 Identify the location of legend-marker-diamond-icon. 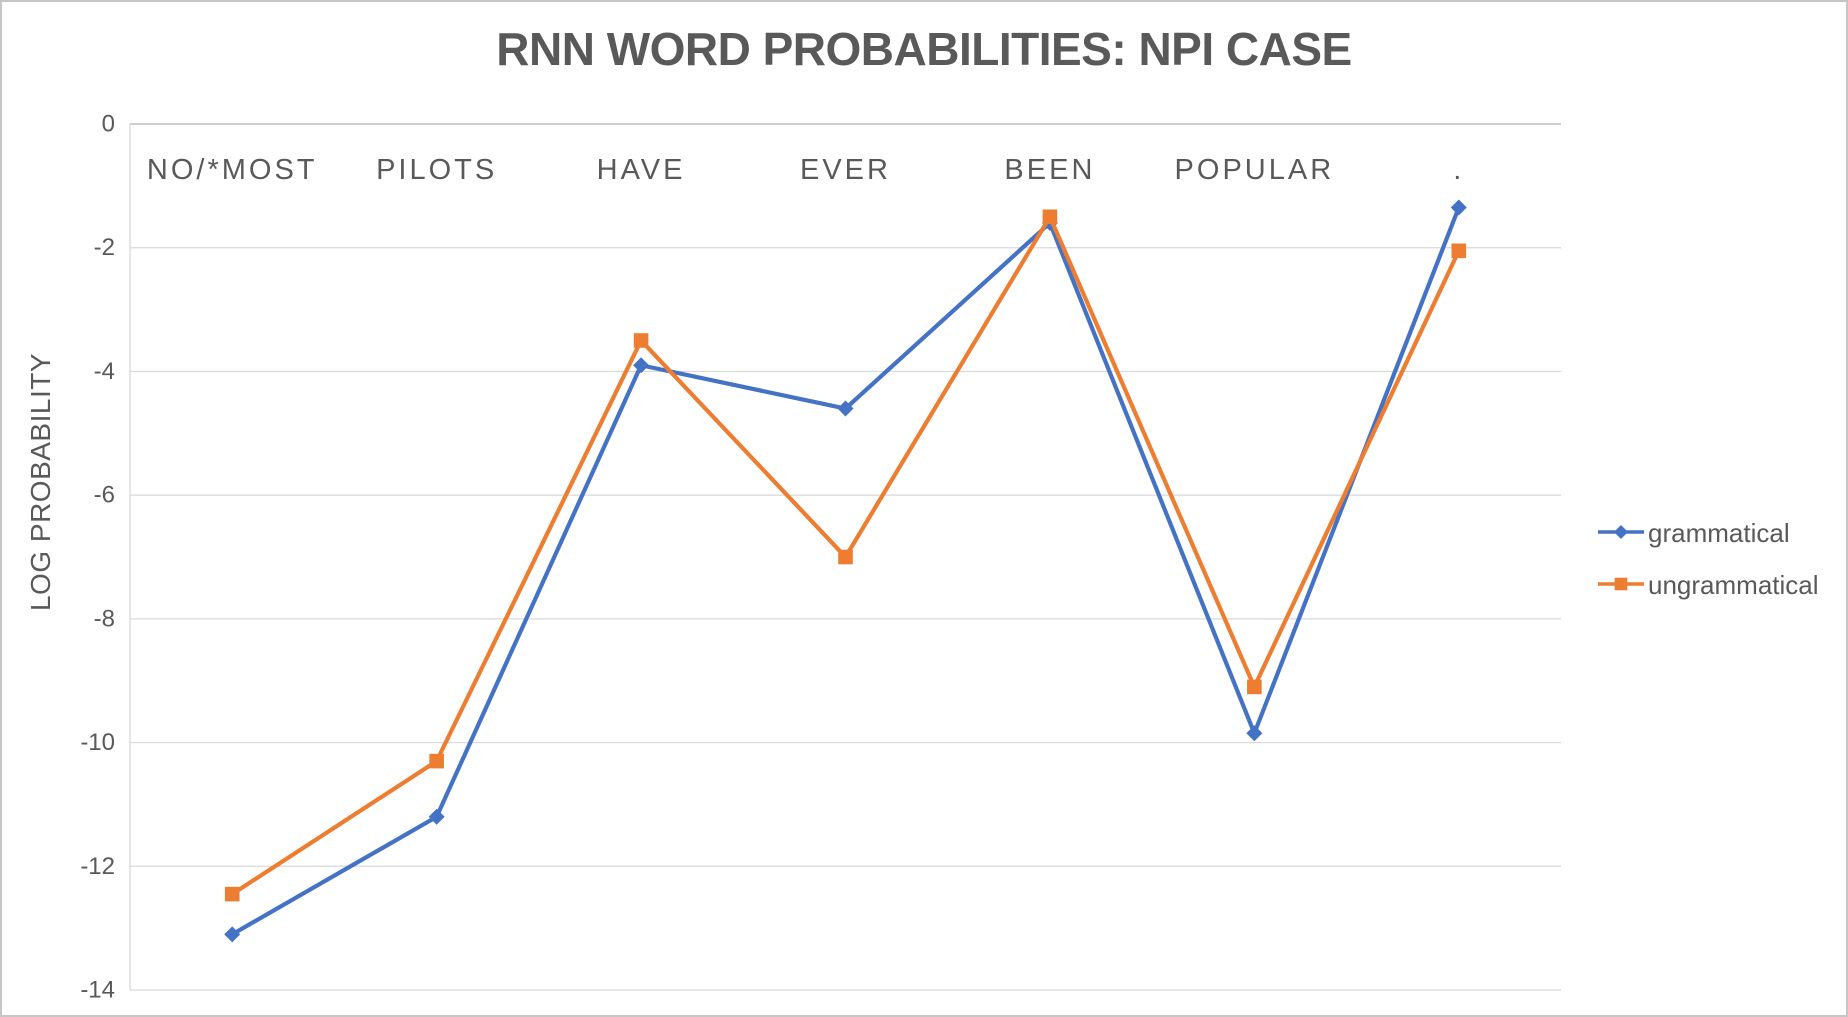
(1621, 532).